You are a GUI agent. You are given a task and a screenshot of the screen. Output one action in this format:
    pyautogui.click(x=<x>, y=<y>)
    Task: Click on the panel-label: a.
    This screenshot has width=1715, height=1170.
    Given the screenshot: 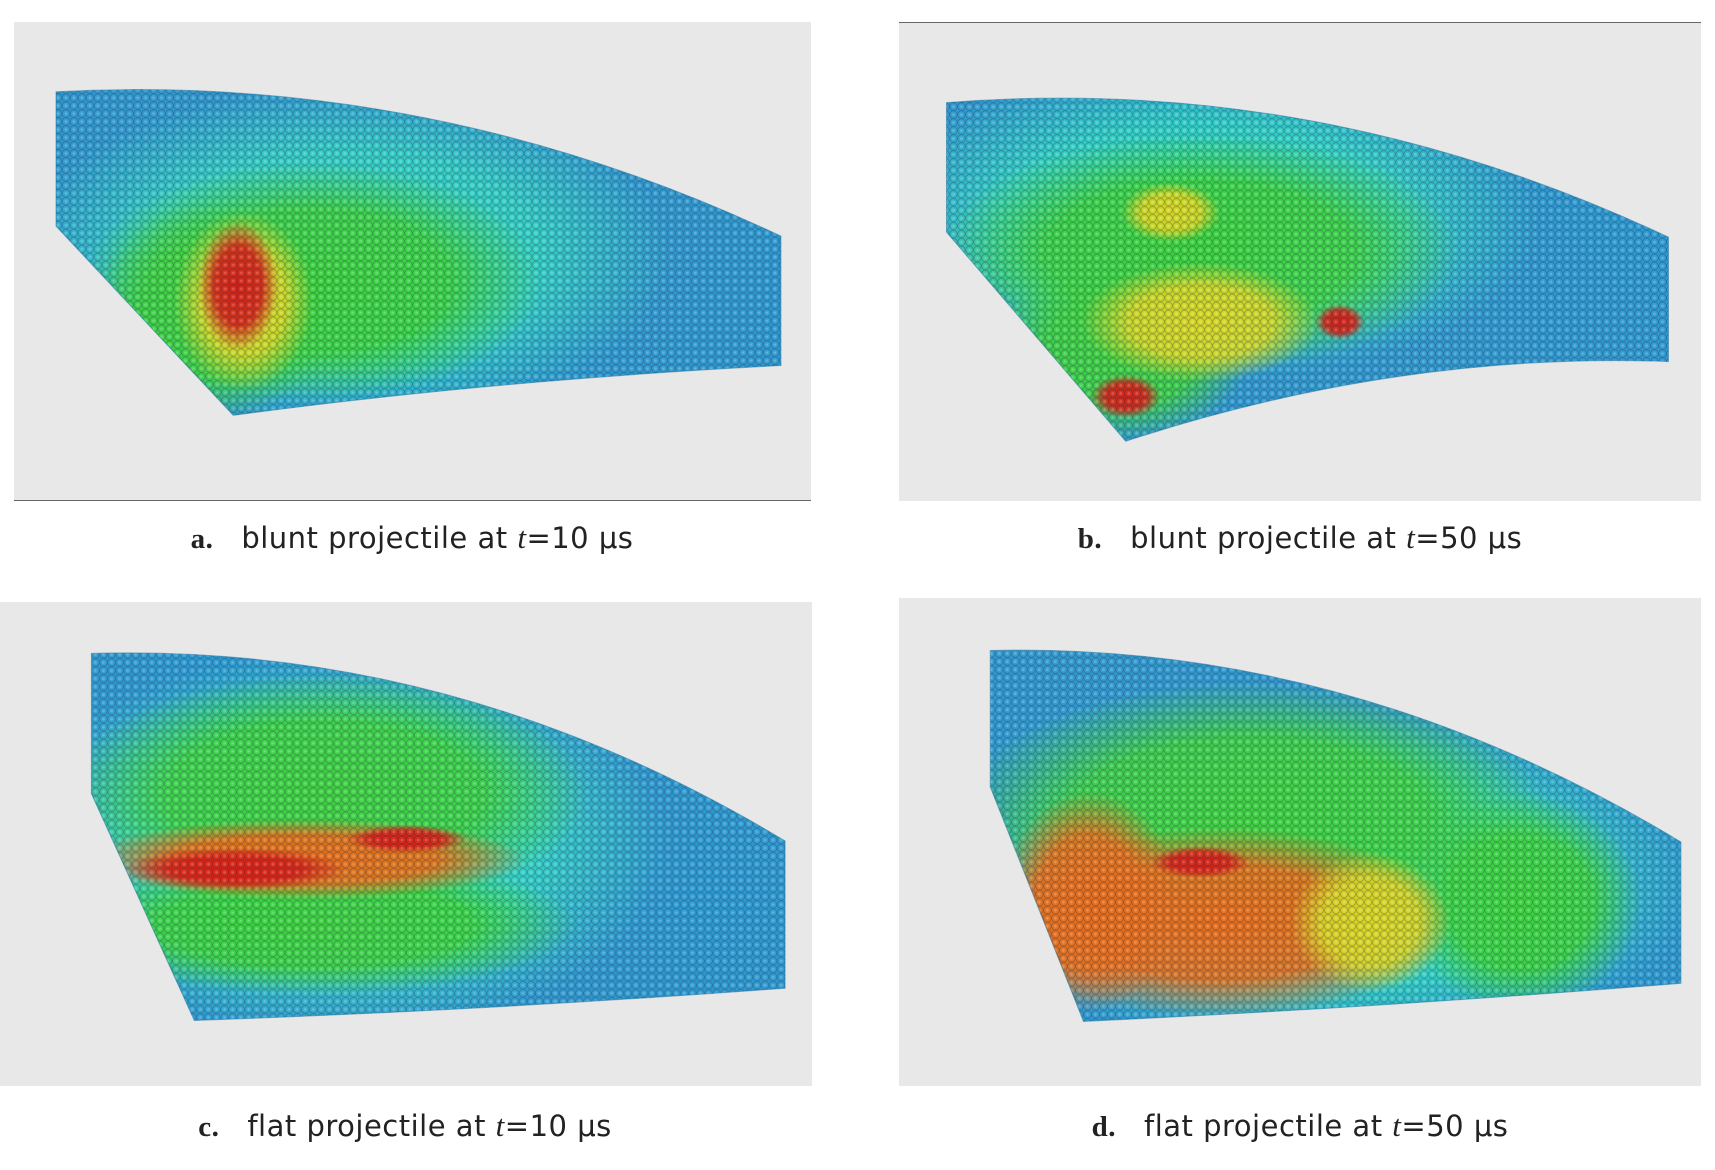 What is the action you would take?
    pyautogui.click(x=202, y=539)
    